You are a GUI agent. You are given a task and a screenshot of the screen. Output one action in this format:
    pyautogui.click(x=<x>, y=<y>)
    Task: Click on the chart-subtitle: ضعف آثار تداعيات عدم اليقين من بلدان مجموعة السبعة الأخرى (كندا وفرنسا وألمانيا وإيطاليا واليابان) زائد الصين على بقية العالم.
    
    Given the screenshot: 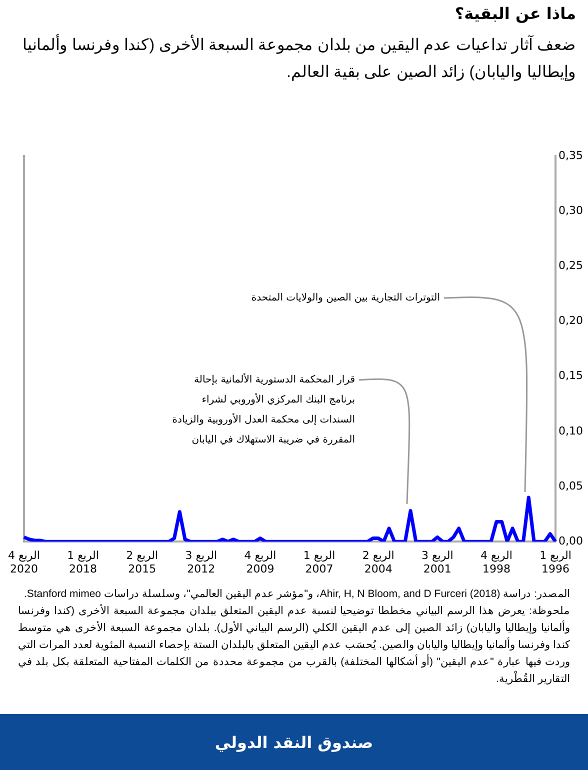 What is the action you would take?
    pyautogui.click(x=298, y=58)
    